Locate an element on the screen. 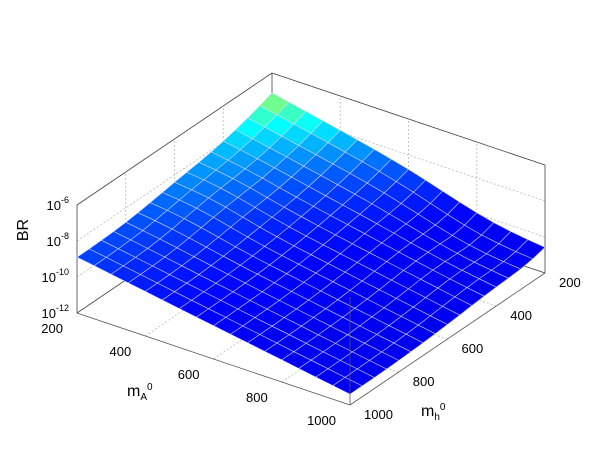 The image size is (599, 450). z-tick-labels: 10⁻⁶ 10⁻⁸ 10⁻¹⁰ 10⁻¹² is located at coordinates (55, 258).